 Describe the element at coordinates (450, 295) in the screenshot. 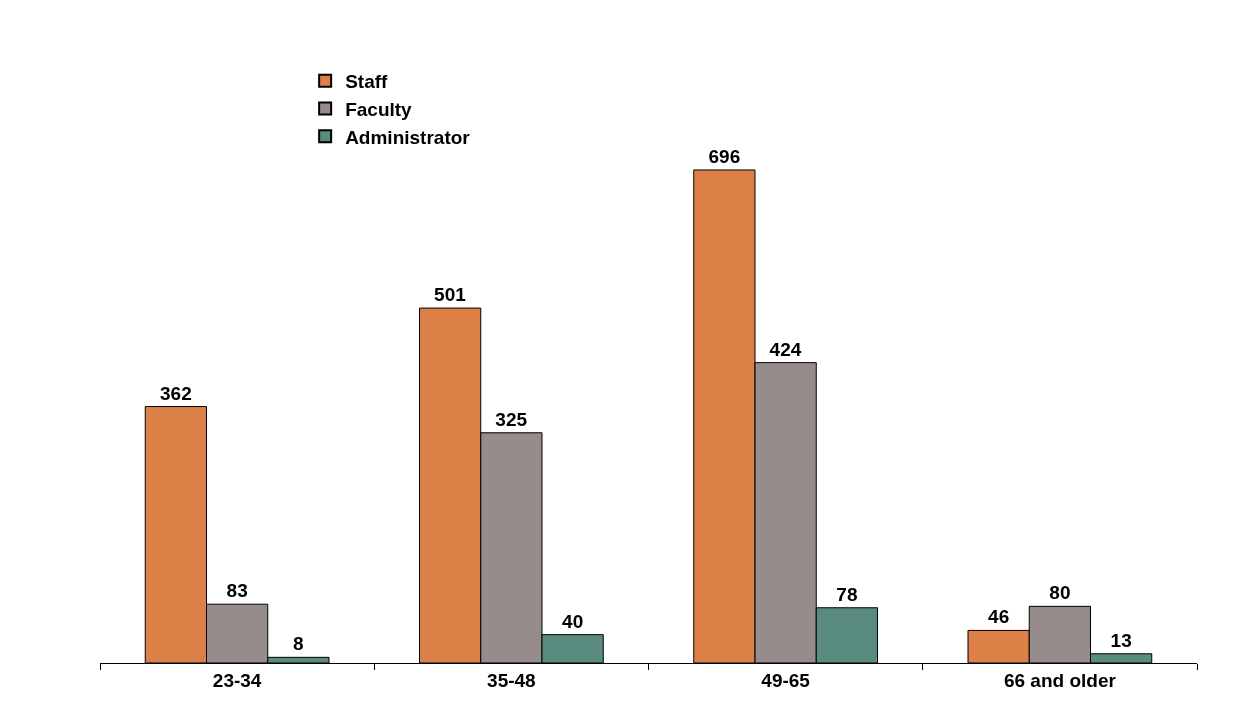

I see `data-label: 501` at that location.